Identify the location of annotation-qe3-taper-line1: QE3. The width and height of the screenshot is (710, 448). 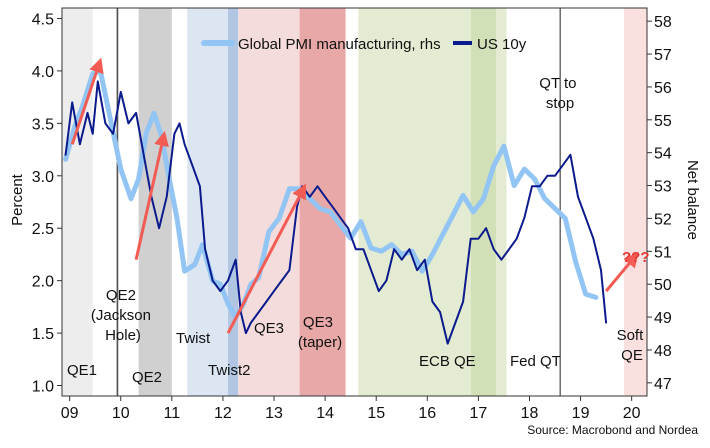
(318, 322).